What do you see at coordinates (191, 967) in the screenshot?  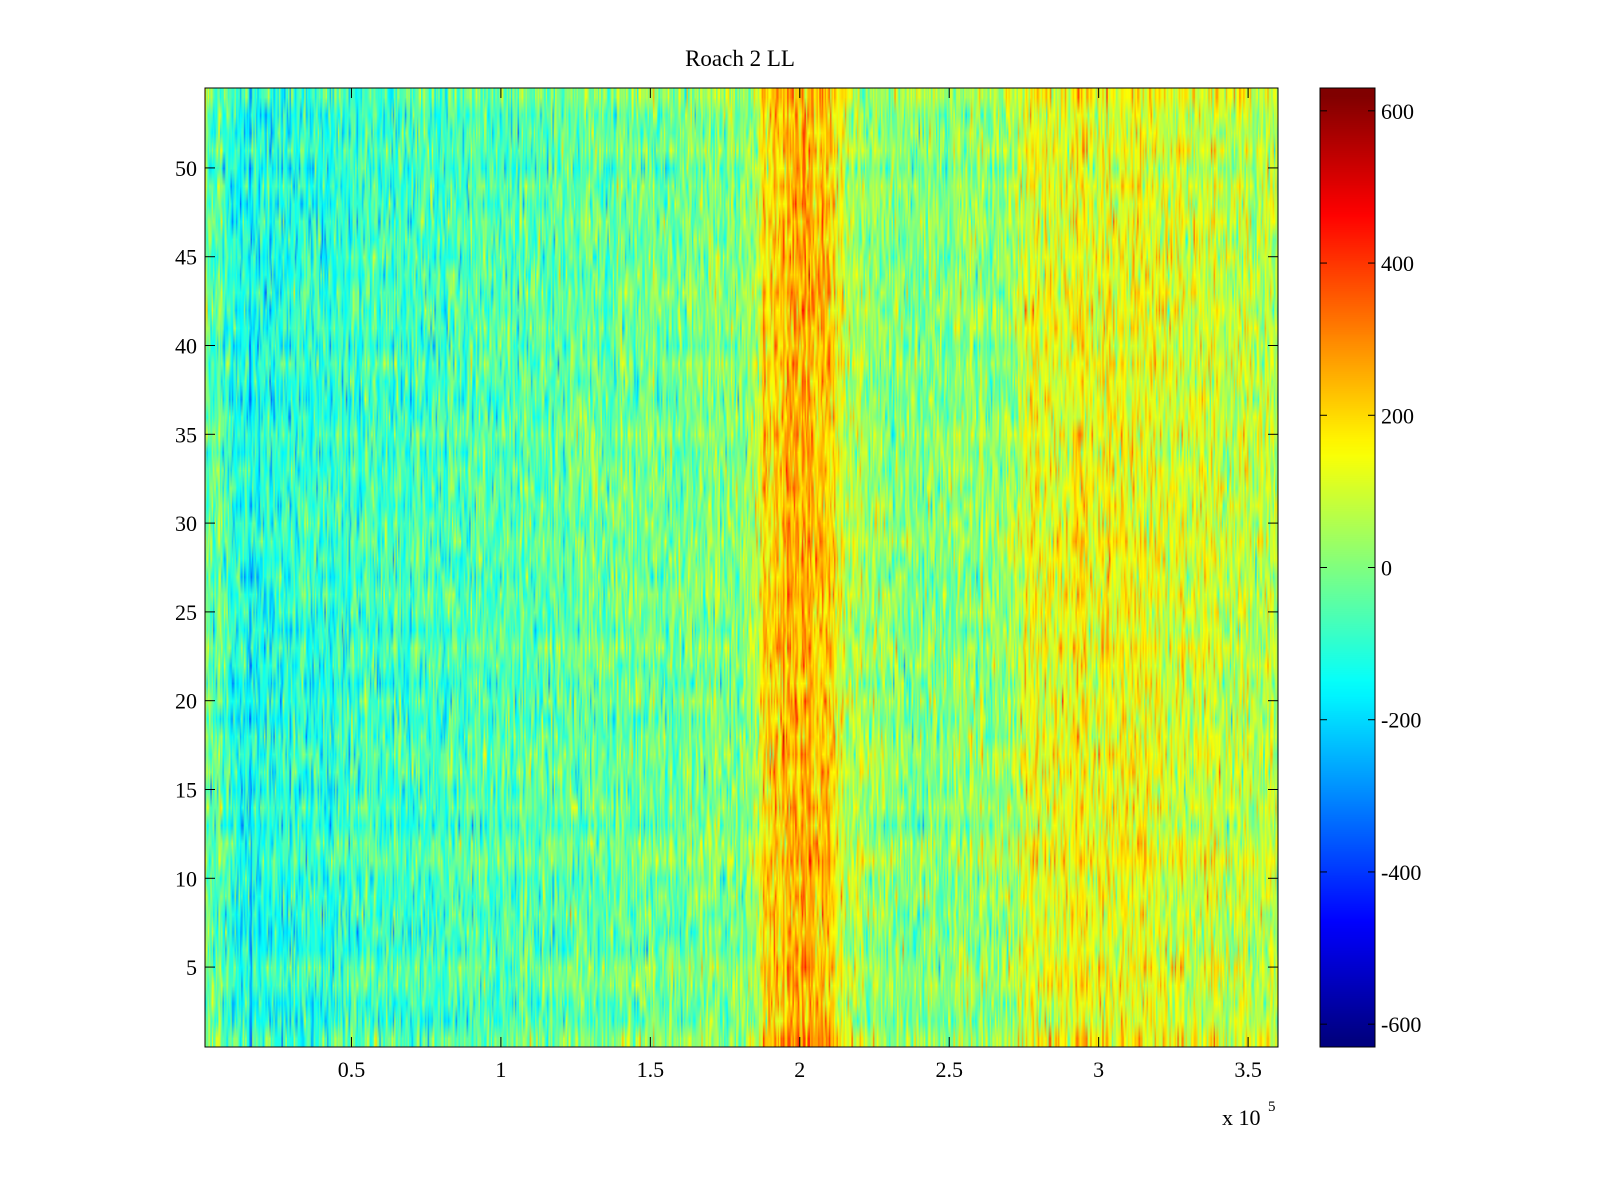 I see `y-tick-label: 5` at bounding box center [191, 967].